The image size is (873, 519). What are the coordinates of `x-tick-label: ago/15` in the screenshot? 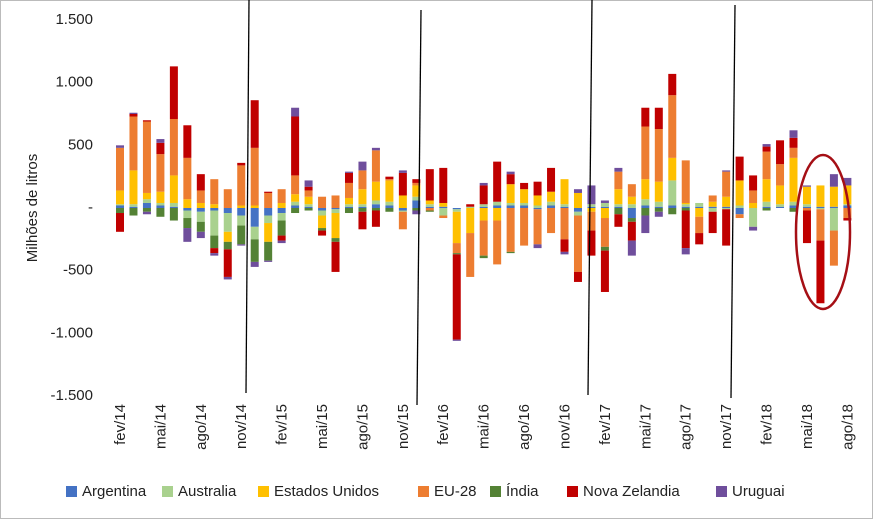 It's located at (362, 427).